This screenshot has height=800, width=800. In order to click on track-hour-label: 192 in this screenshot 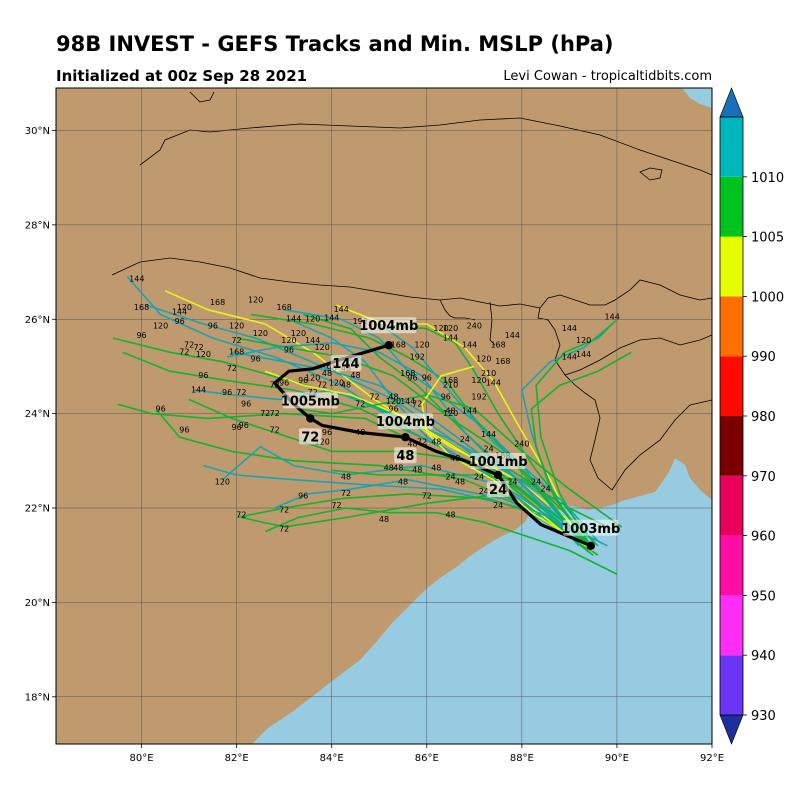, I will do `click(417, 356)`.